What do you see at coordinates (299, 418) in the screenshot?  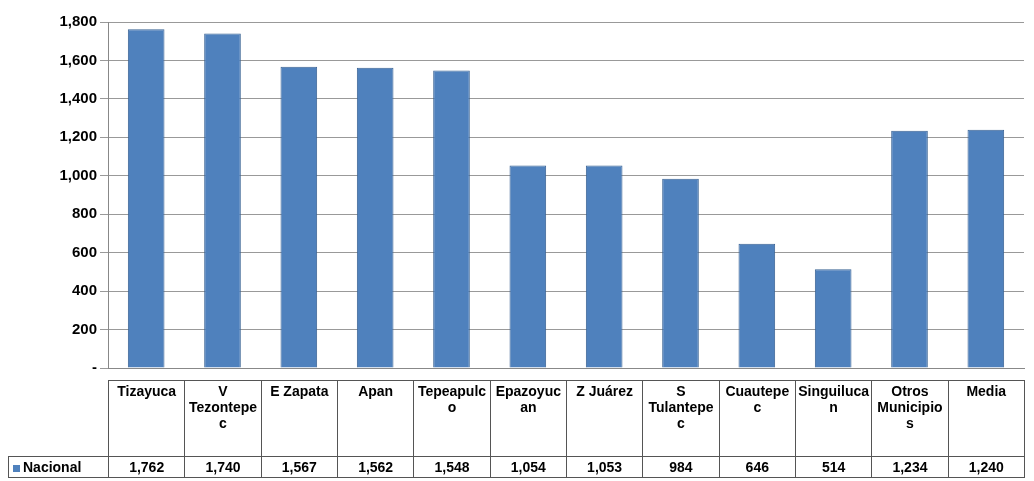 I see `x-tick-label: E Zapata` at bounding box center [299, 418].